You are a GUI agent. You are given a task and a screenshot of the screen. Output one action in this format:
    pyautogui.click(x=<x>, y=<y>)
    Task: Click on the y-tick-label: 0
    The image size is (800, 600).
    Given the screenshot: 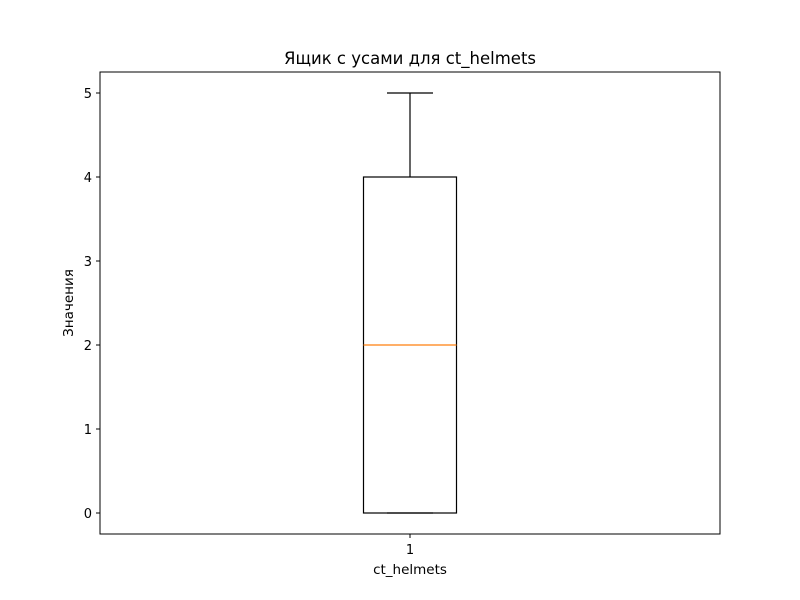 What is the action you would take?
    pyautogui.click(x=88, y=514)
    